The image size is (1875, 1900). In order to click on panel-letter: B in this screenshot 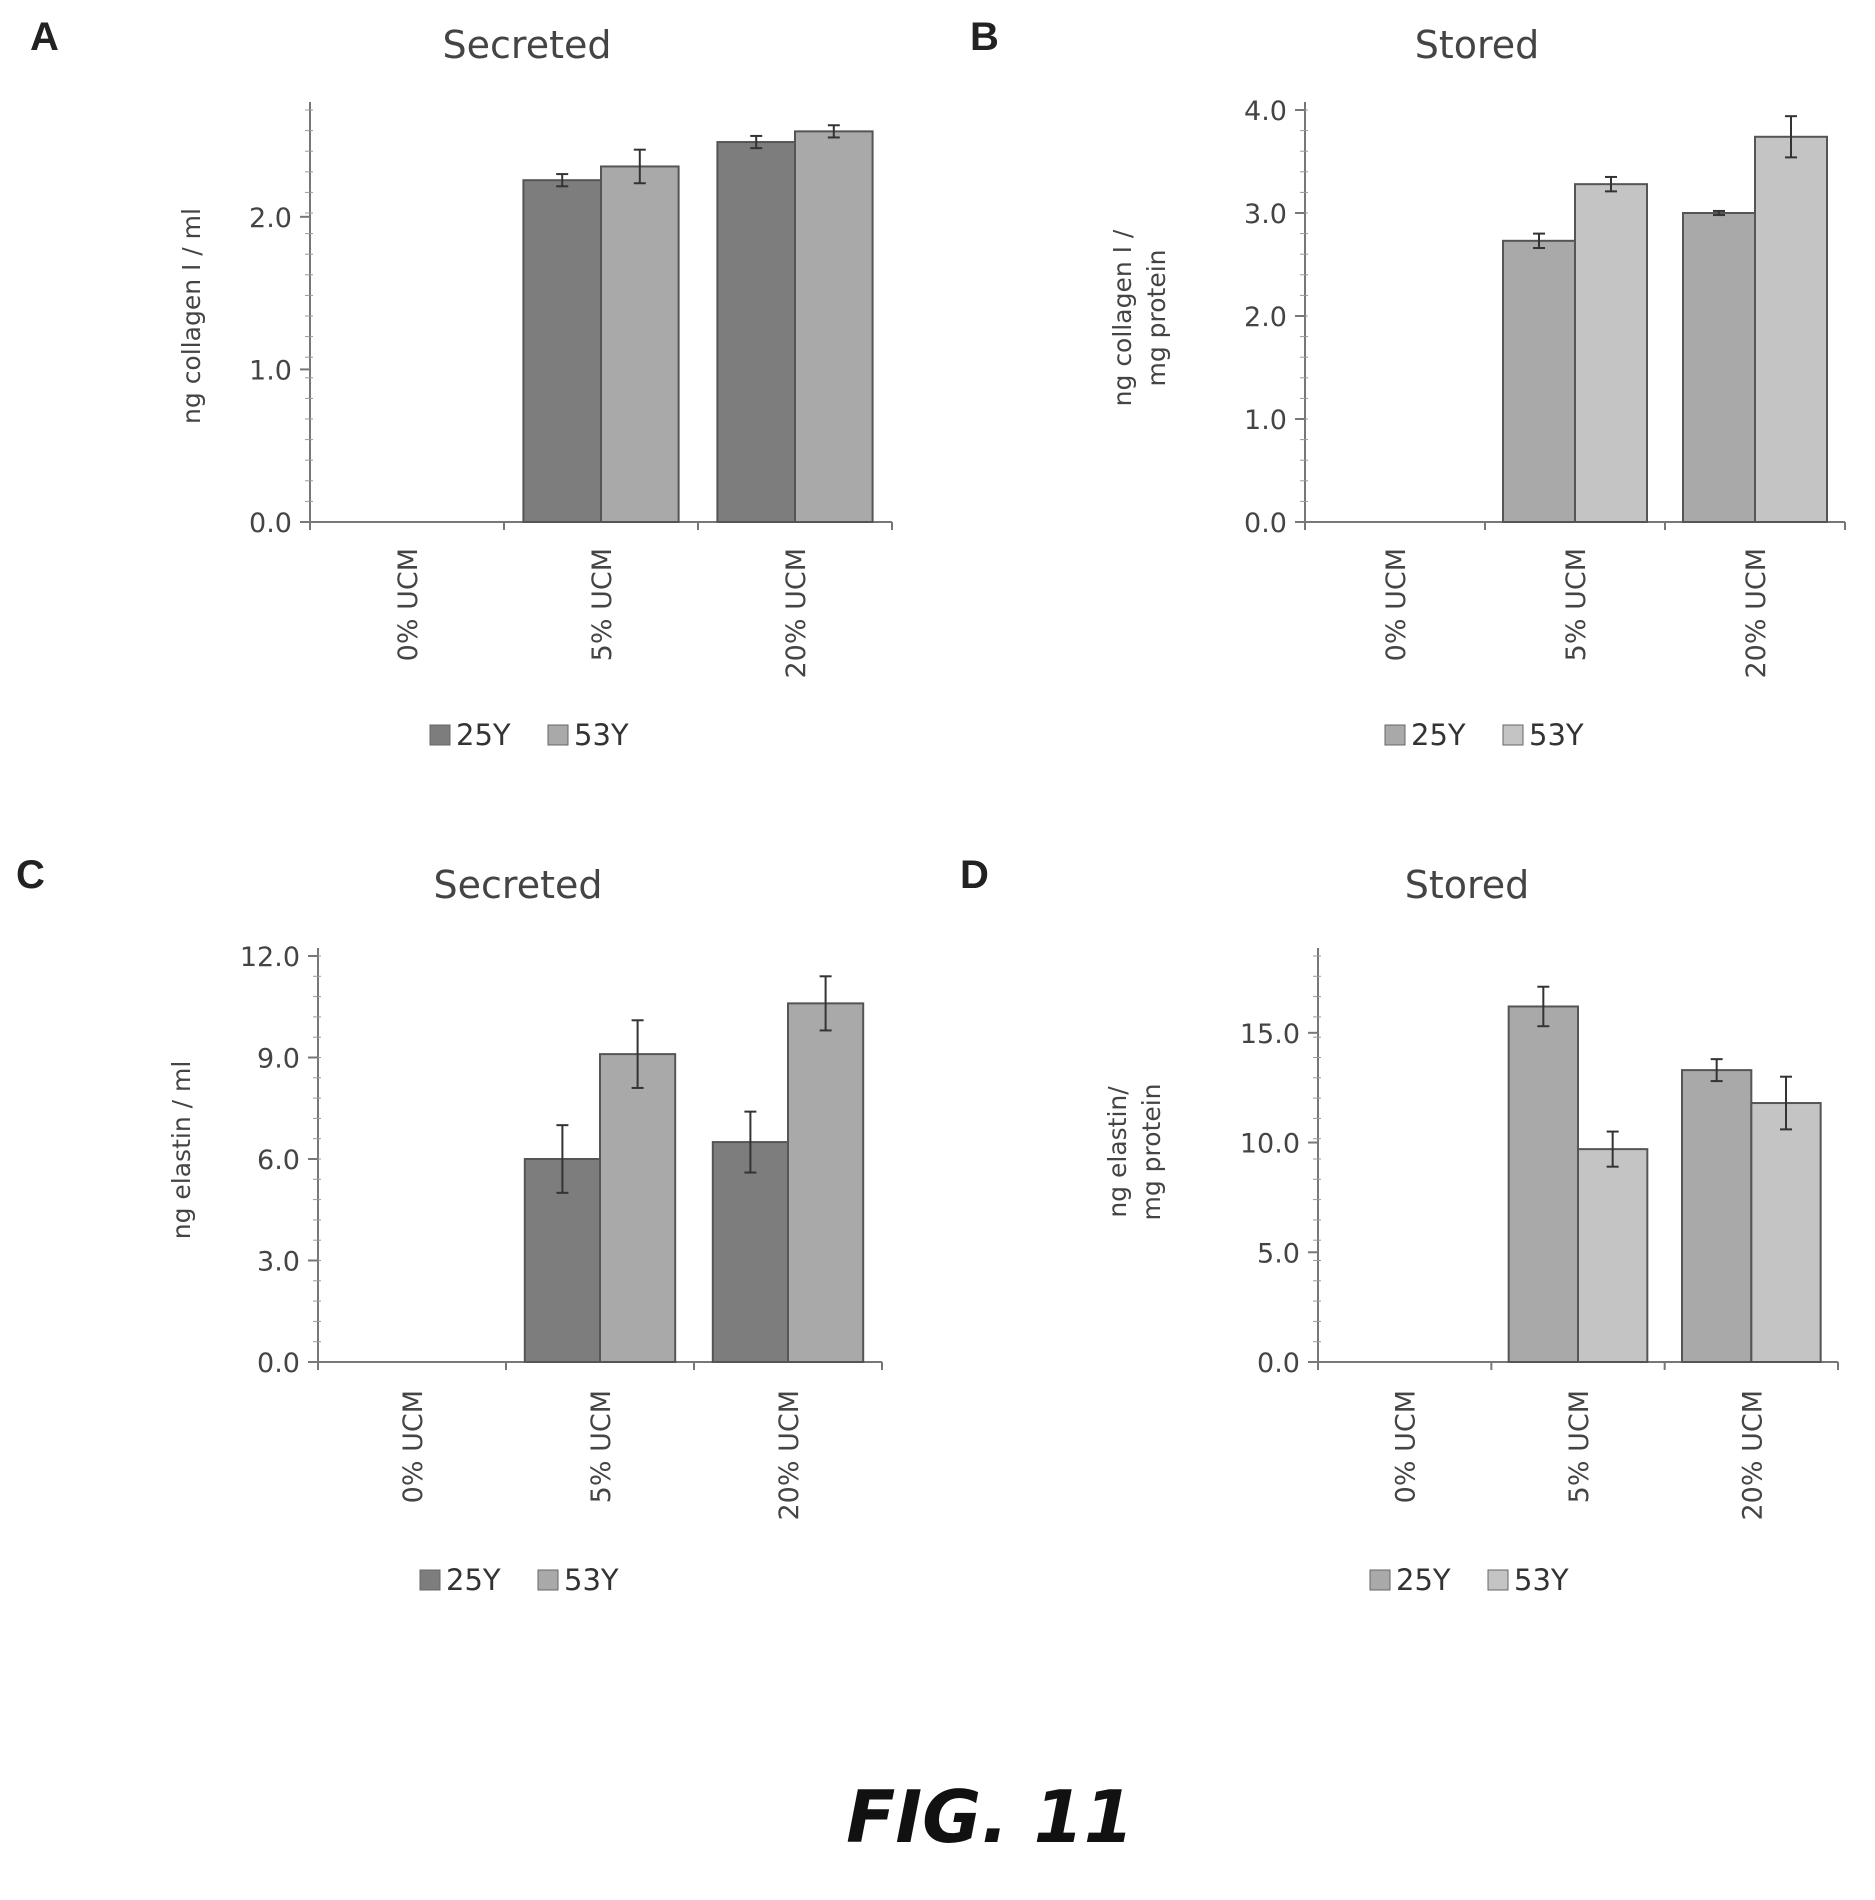, I will do `click(984, 37)`.